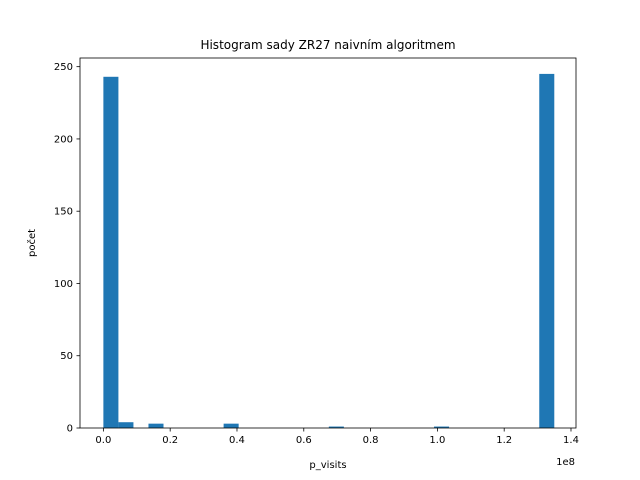 This screenshot has width=640, height=480. What do you see at coordinates (63, 67) in the screenshot?
I see `y-tick-label: 250` at bounding box center [63, 67].